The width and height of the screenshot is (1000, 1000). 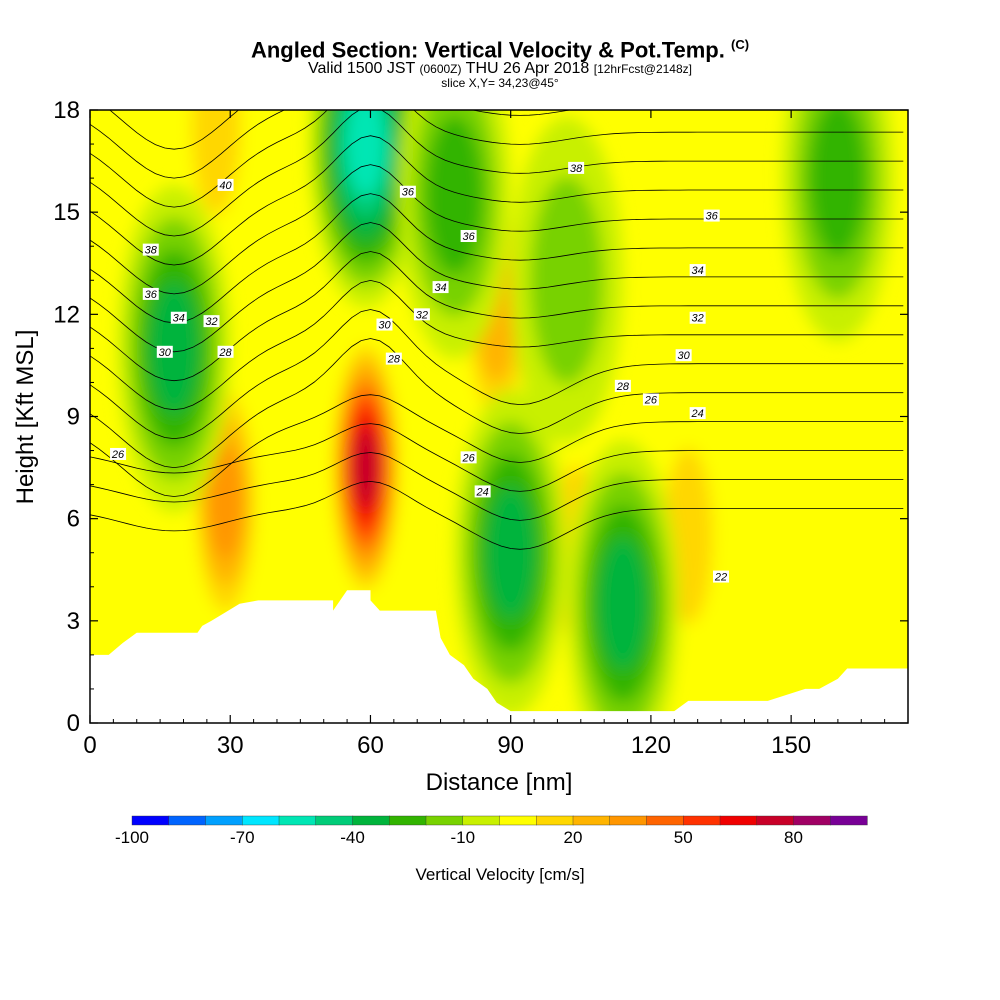 I want to click on terrain-mask, so click(x=499, y=656).